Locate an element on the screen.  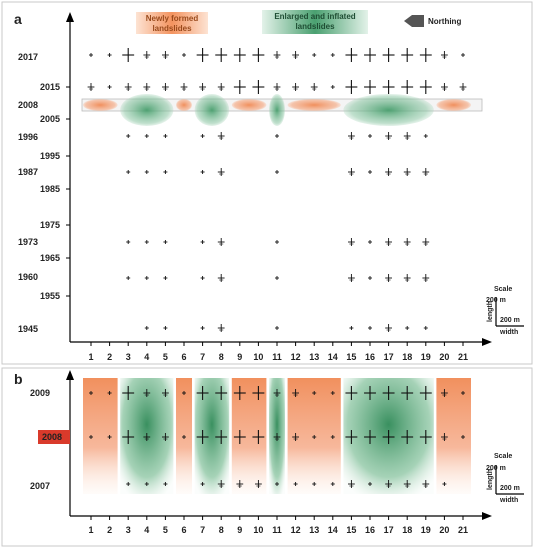
panel-b-scale-length-value: 200 m is located at coordinates (496, 468).